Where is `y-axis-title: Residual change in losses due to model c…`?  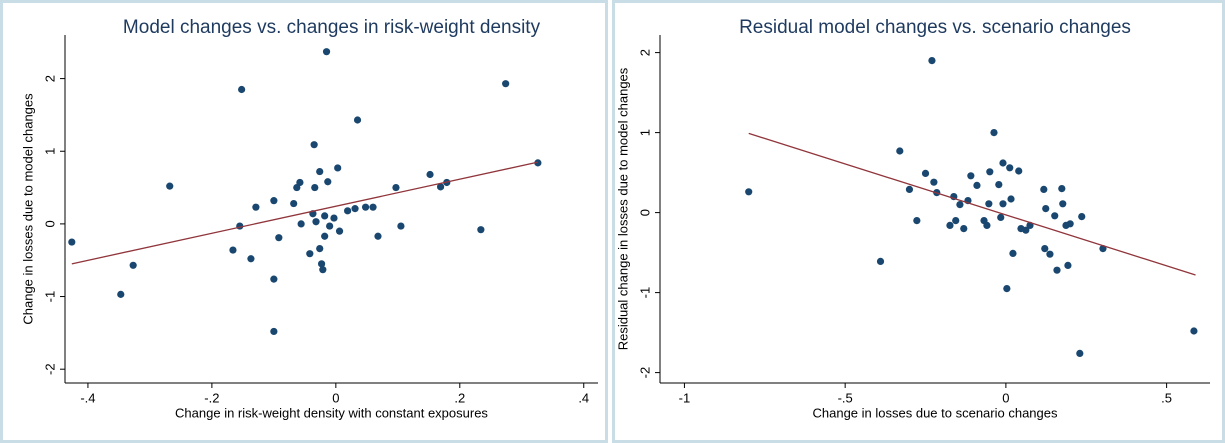
y-axis-title: Residual change in losses due to model c… is located at coordinates (622, 208).